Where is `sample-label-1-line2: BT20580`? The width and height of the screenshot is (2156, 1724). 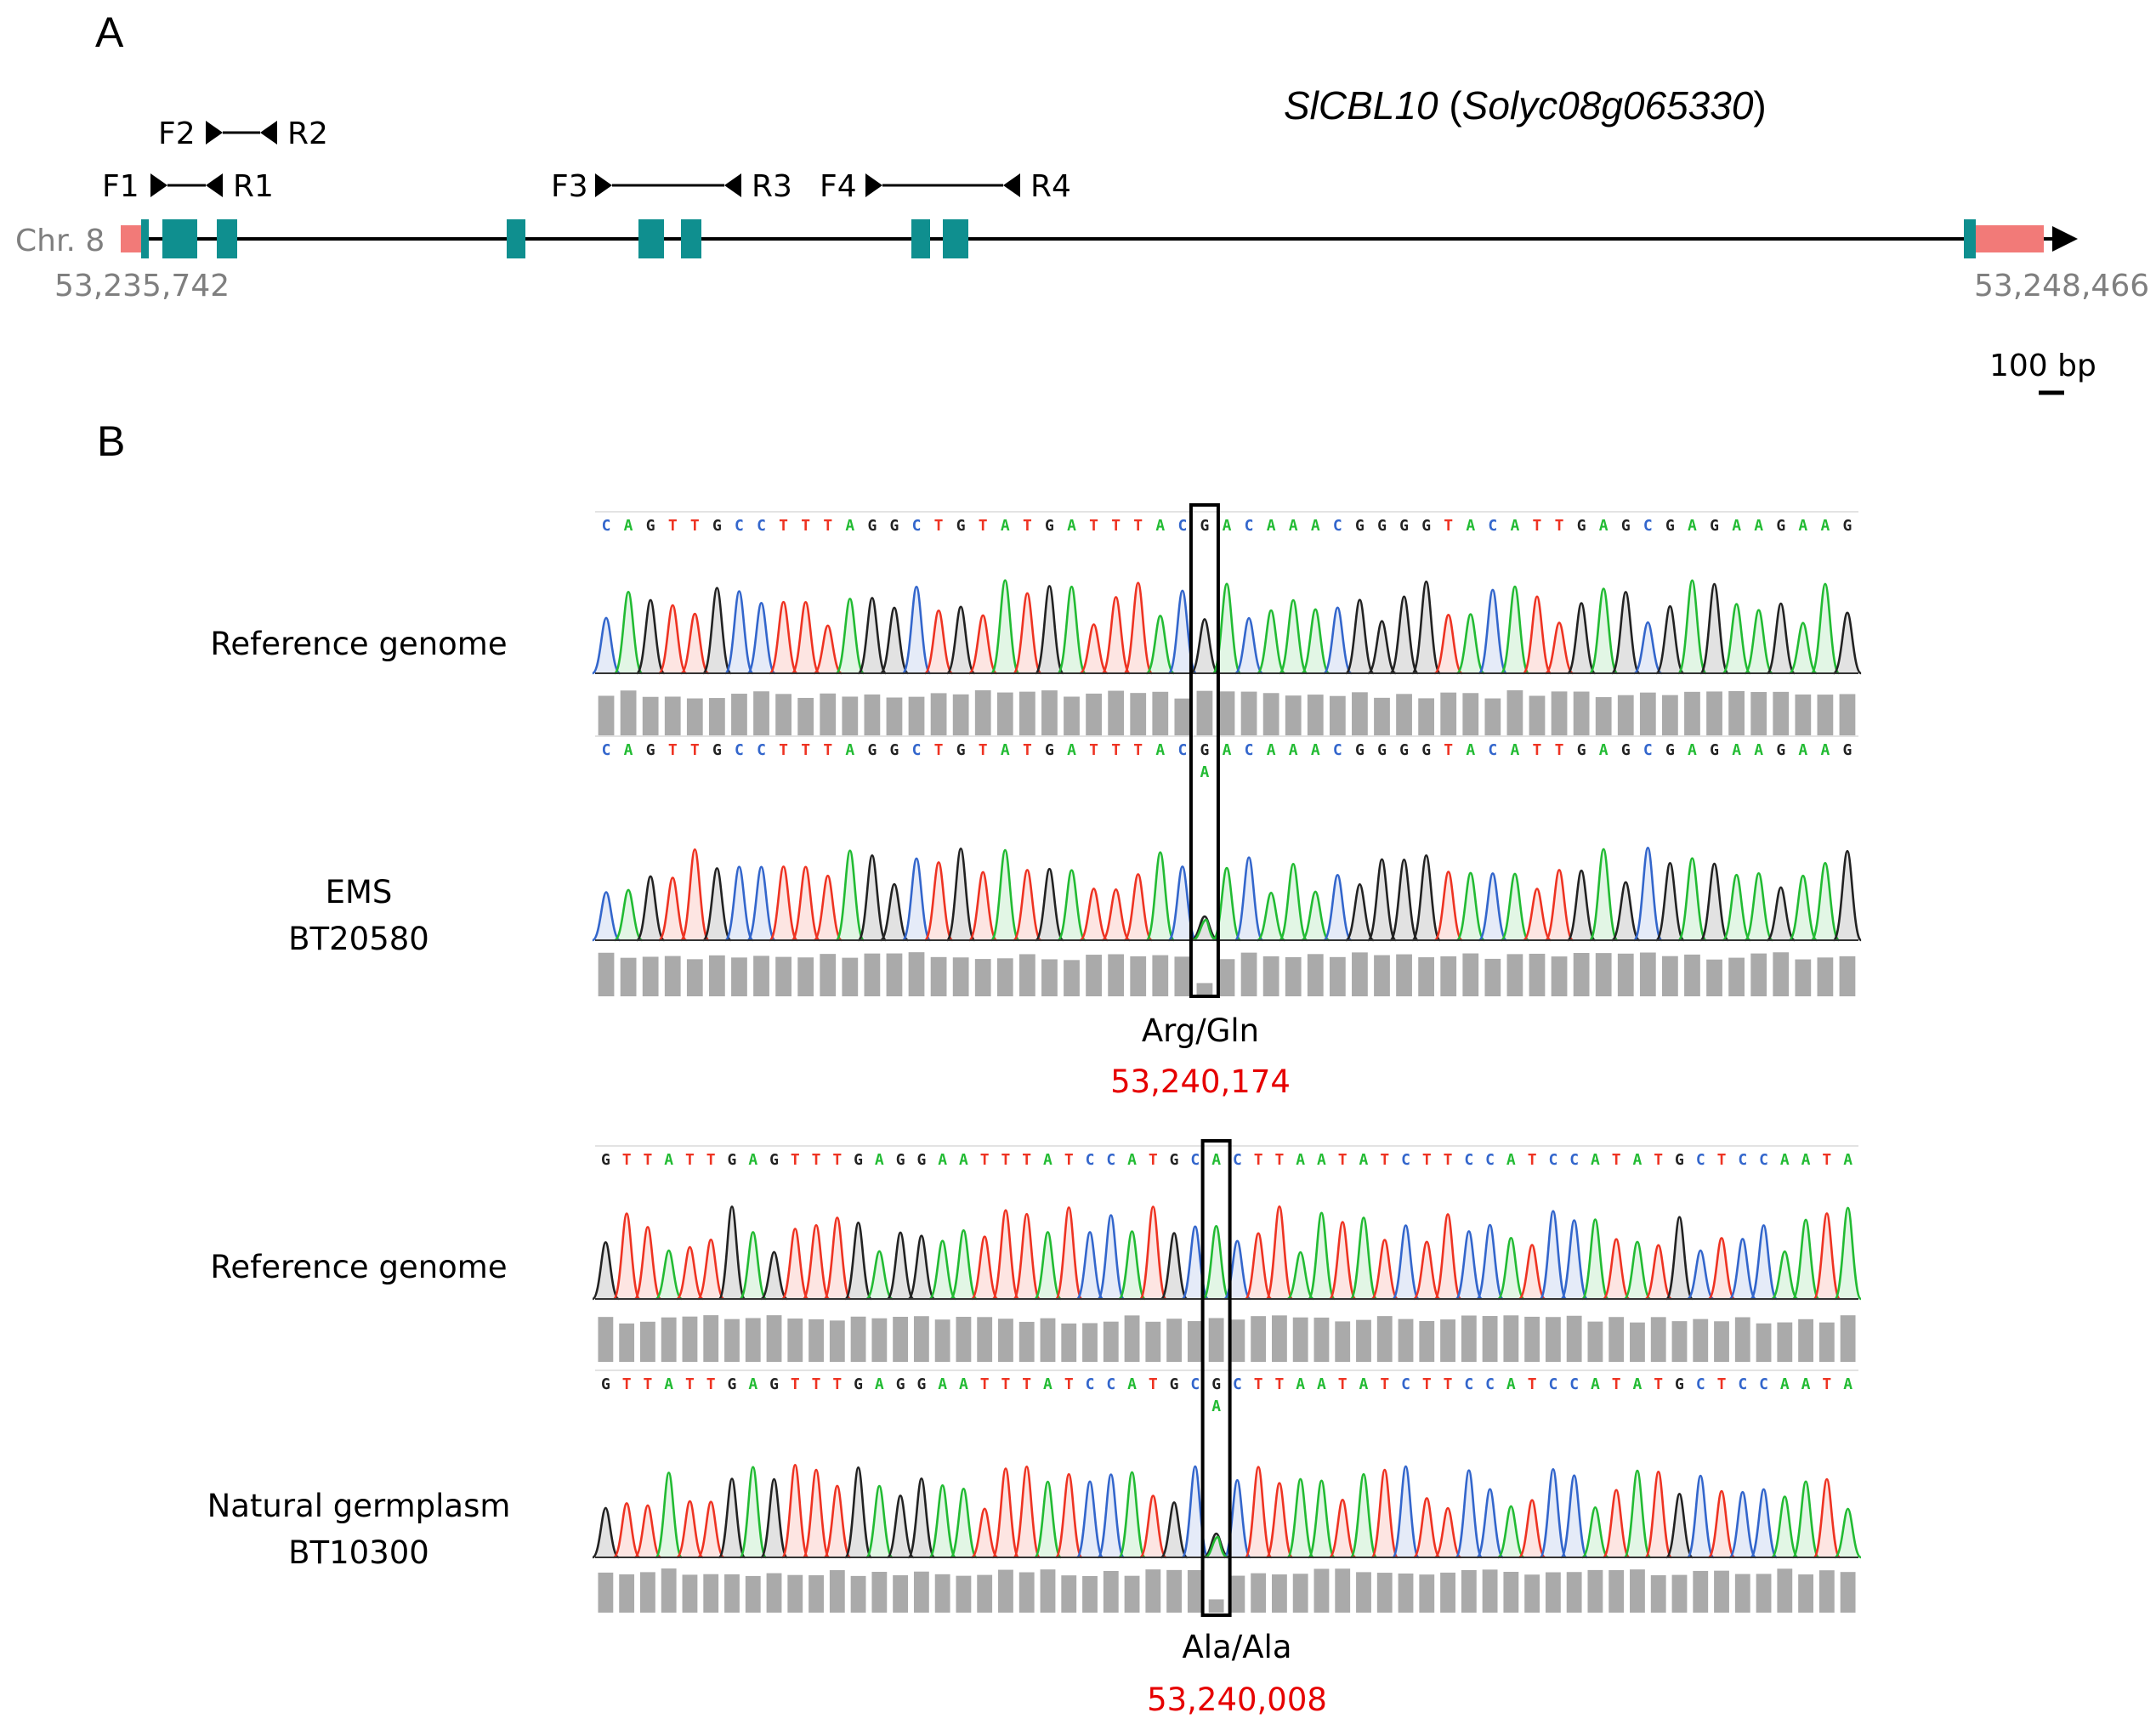
sample-label-1-line2: BT20580 is located at coordinates (359, 939).